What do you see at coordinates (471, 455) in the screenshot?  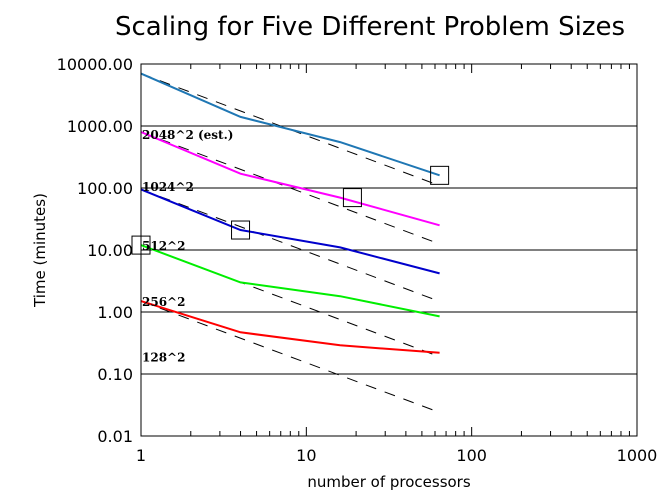 I see `x-tick-label: 100` at bounding box center [471, 455].